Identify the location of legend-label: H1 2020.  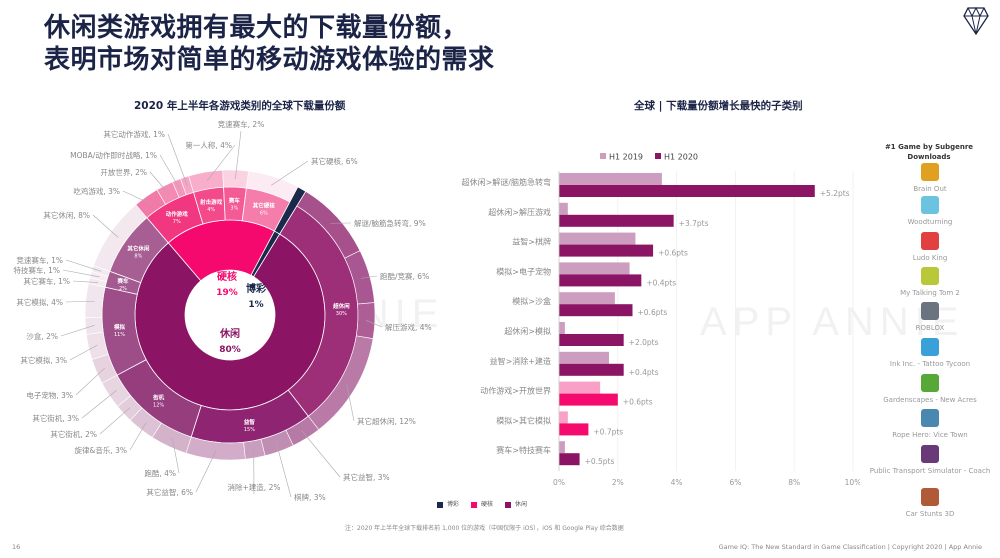
(681, 157).